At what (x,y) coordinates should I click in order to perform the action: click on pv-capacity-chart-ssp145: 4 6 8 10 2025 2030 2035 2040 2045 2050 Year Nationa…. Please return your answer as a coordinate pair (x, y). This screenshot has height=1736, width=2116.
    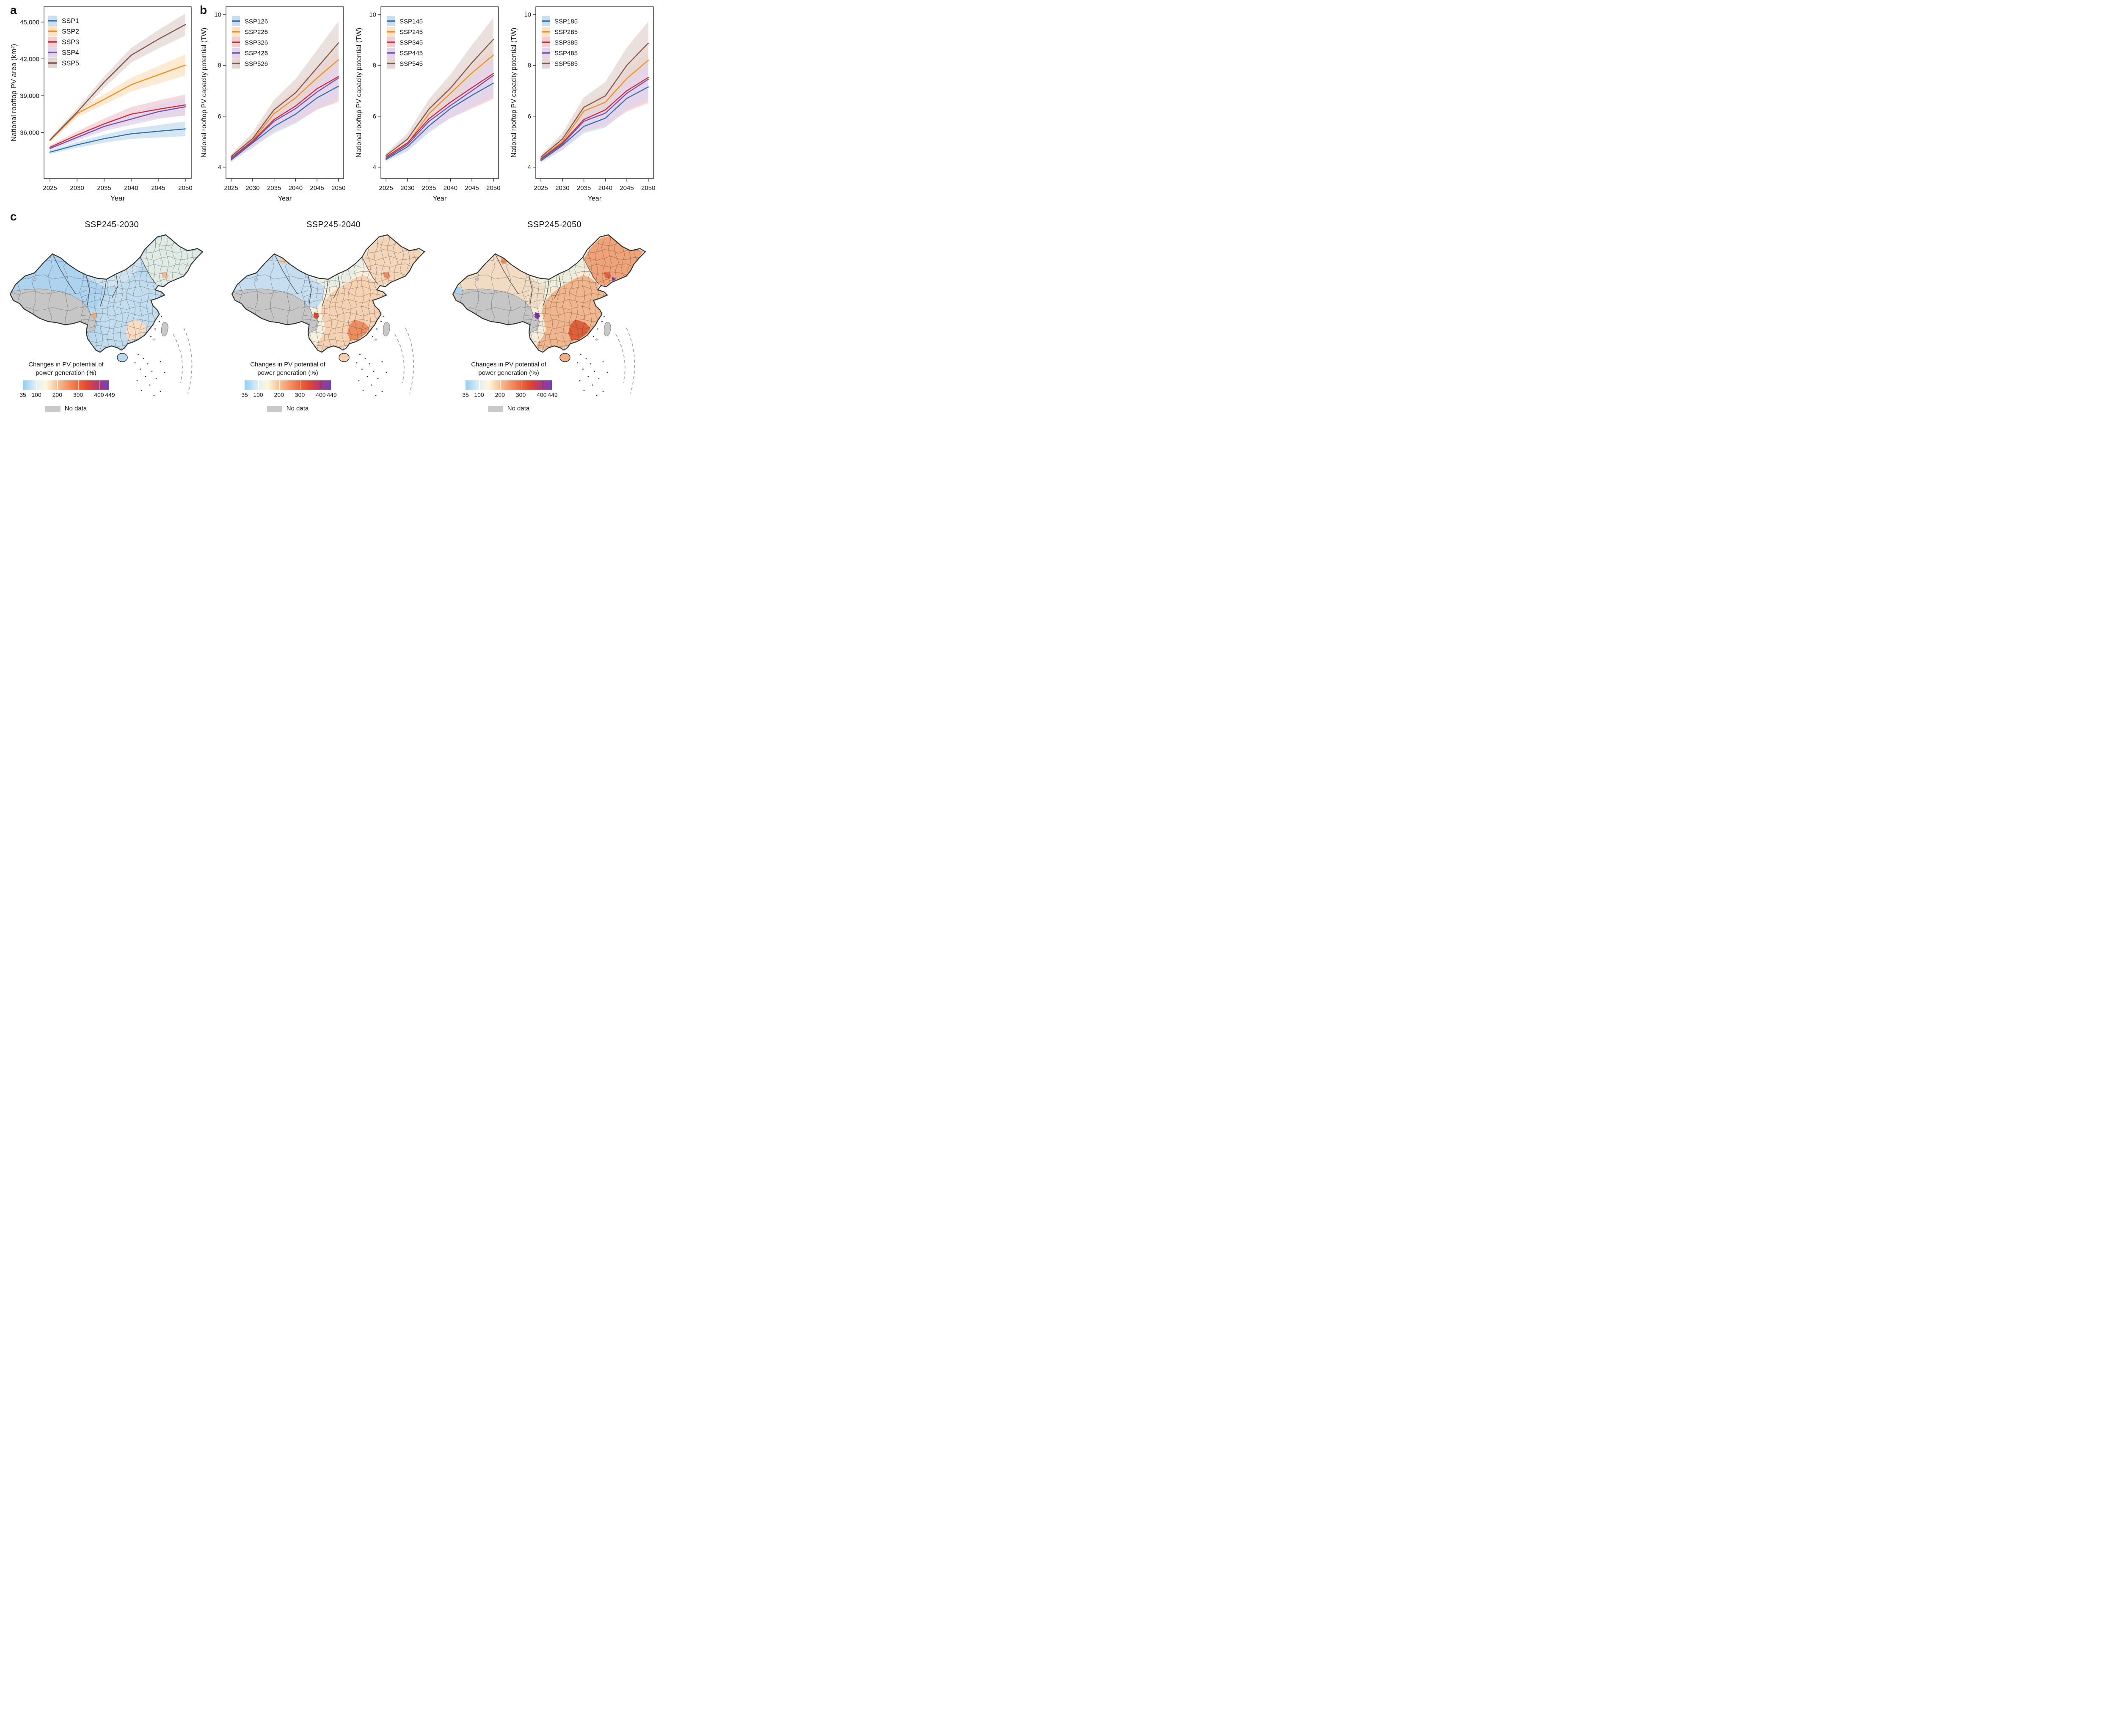
    Looking at the image, I should click on (428, 104).